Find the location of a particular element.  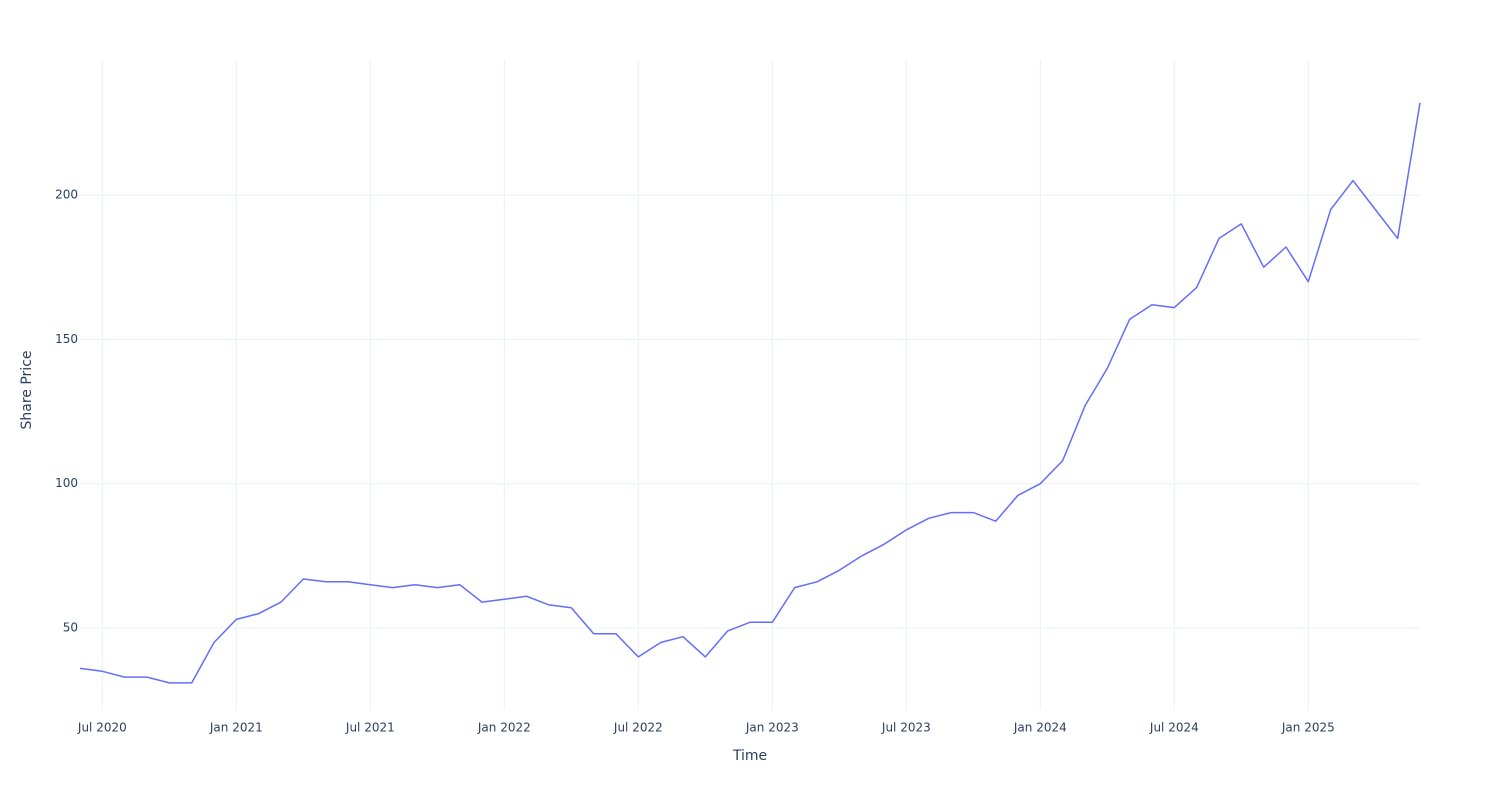

x-tick-label: Jan 2024 is located at coordinates (1040, 728).